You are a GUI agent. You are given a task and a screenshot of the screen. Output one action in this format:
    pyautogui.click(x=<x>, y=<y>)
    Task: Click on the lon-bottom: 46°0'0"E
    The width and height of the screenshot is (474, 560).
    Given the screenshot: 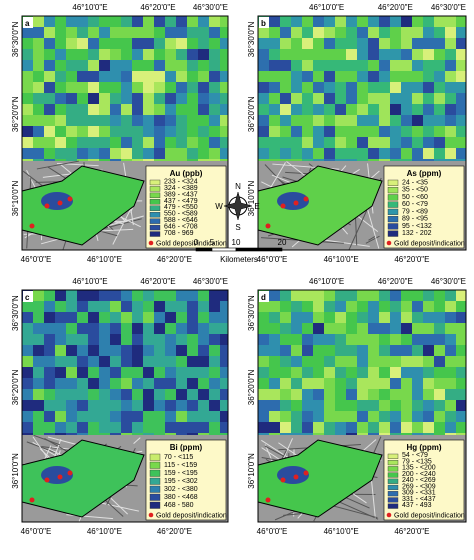 What is the action you would take?
    pyautogui.click(x=272, y=531)
    